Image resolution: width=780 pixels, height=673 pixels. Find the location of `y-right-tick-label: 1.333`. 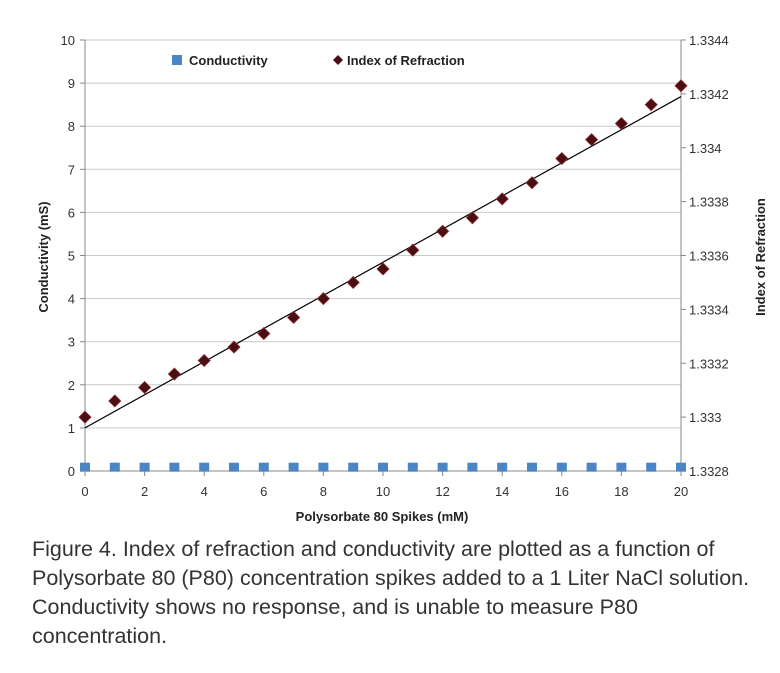

y-right-tick-label: 1.333 is located at coordinates (705, 417).